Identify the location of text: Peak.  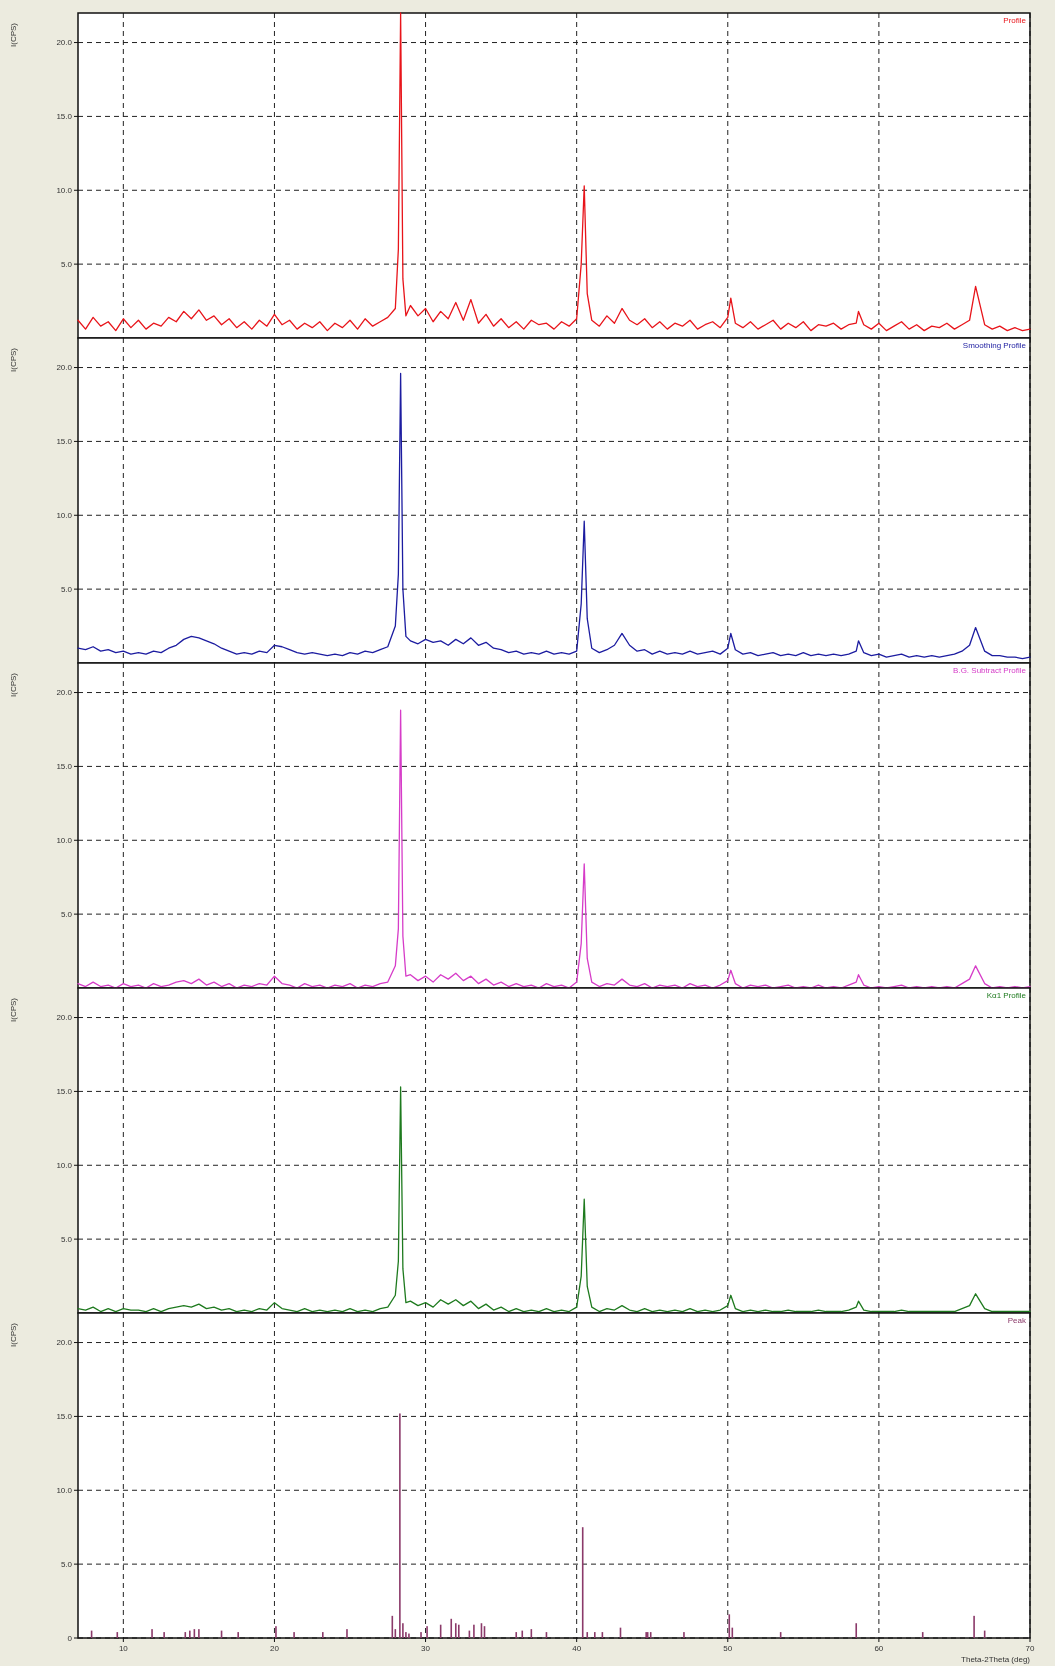
(1017, 1320).